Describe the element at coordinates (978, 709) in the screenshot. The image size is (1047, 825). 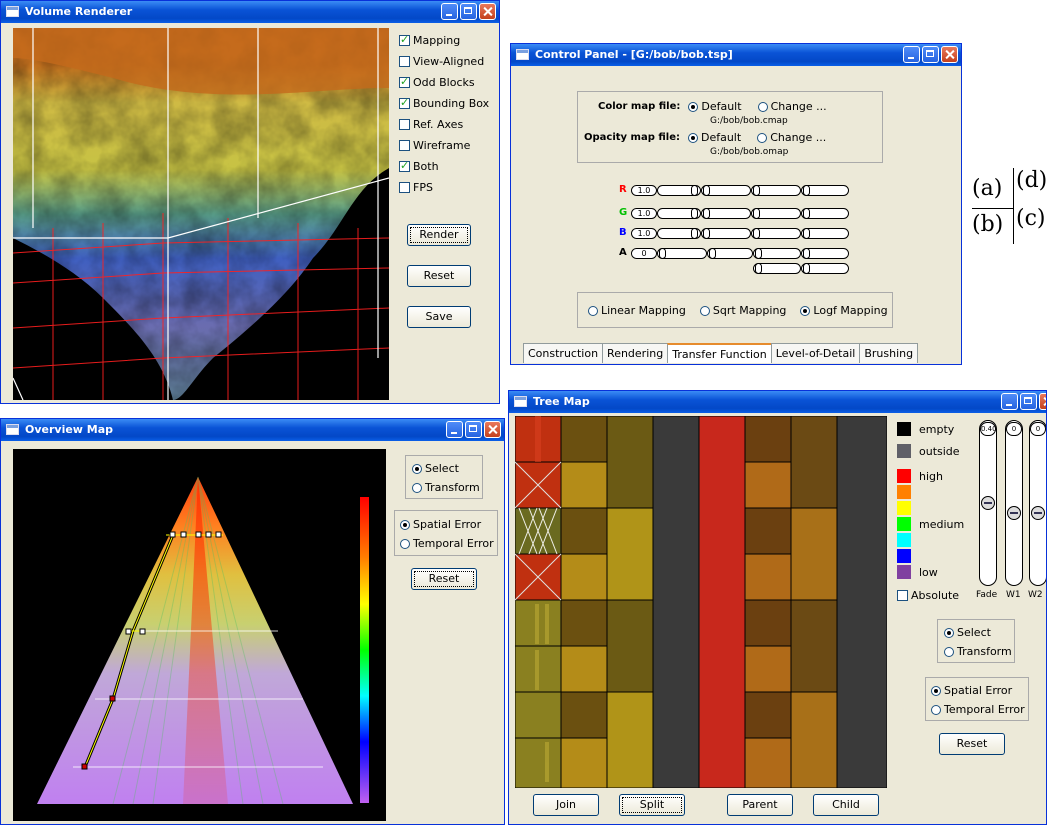
I see `tree-temporal-radio: Temporal Error` at that location.